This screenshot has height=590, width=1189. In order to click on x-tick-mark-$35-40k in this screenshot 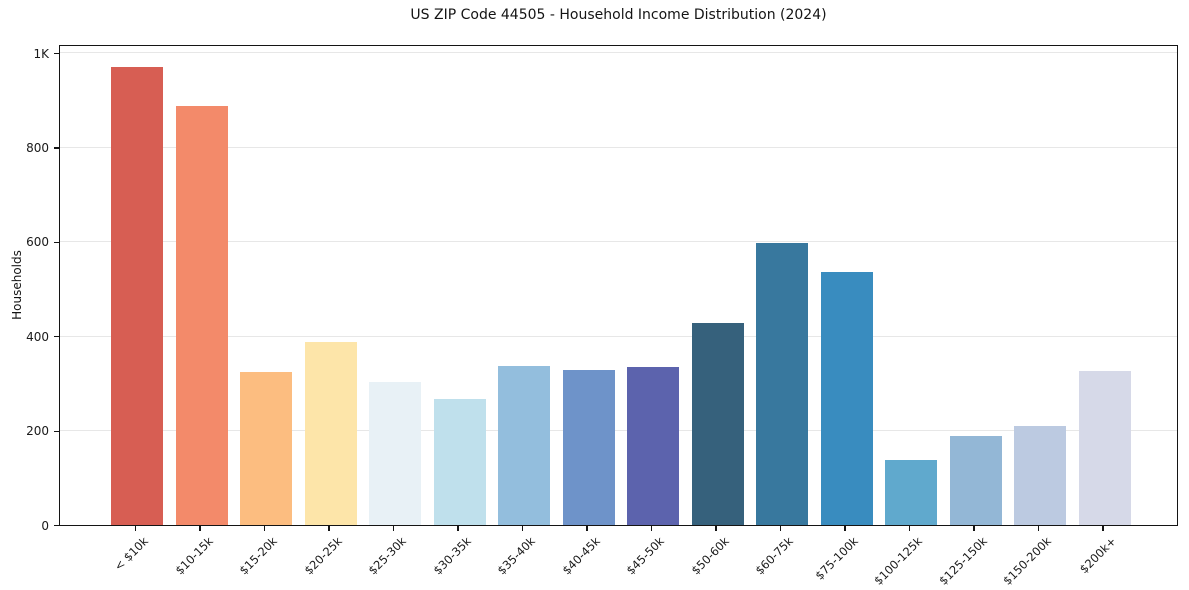, I will do `click(522, 528)`.